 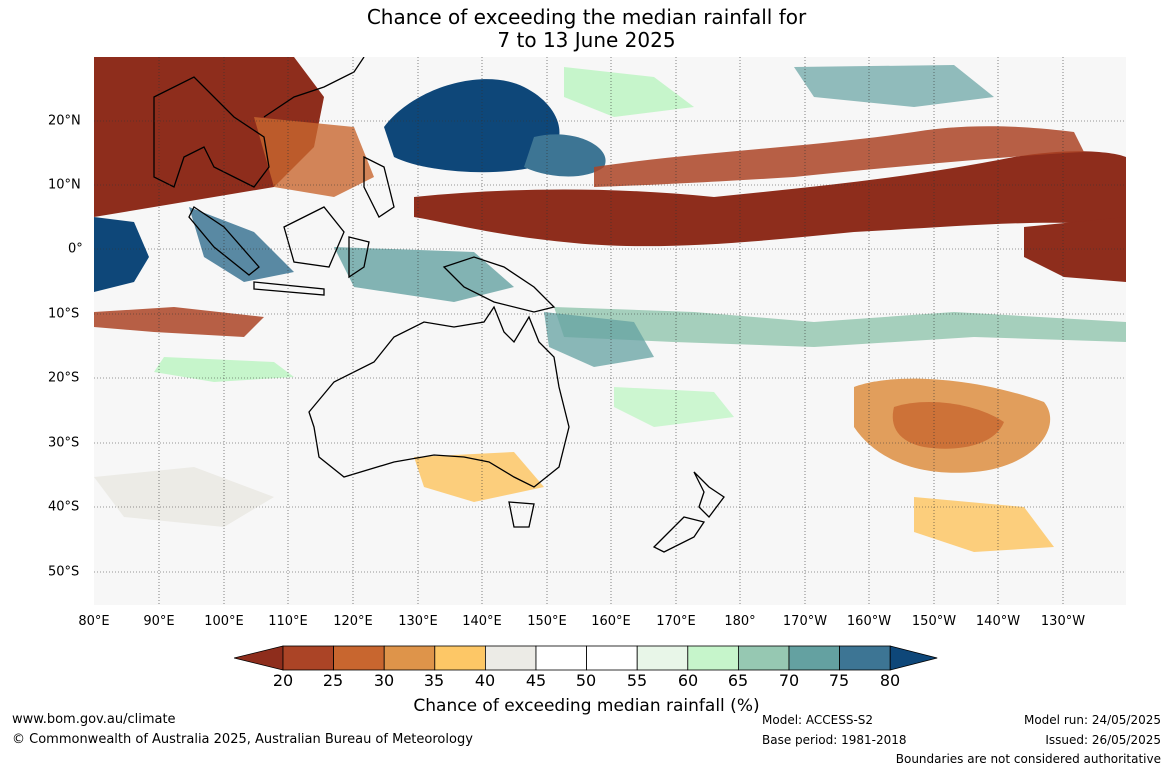 What do you see at coordinates (64, 378) in the screenshot?
I see `lat-label-20s: 20°S` at bounding box center [64, 378].